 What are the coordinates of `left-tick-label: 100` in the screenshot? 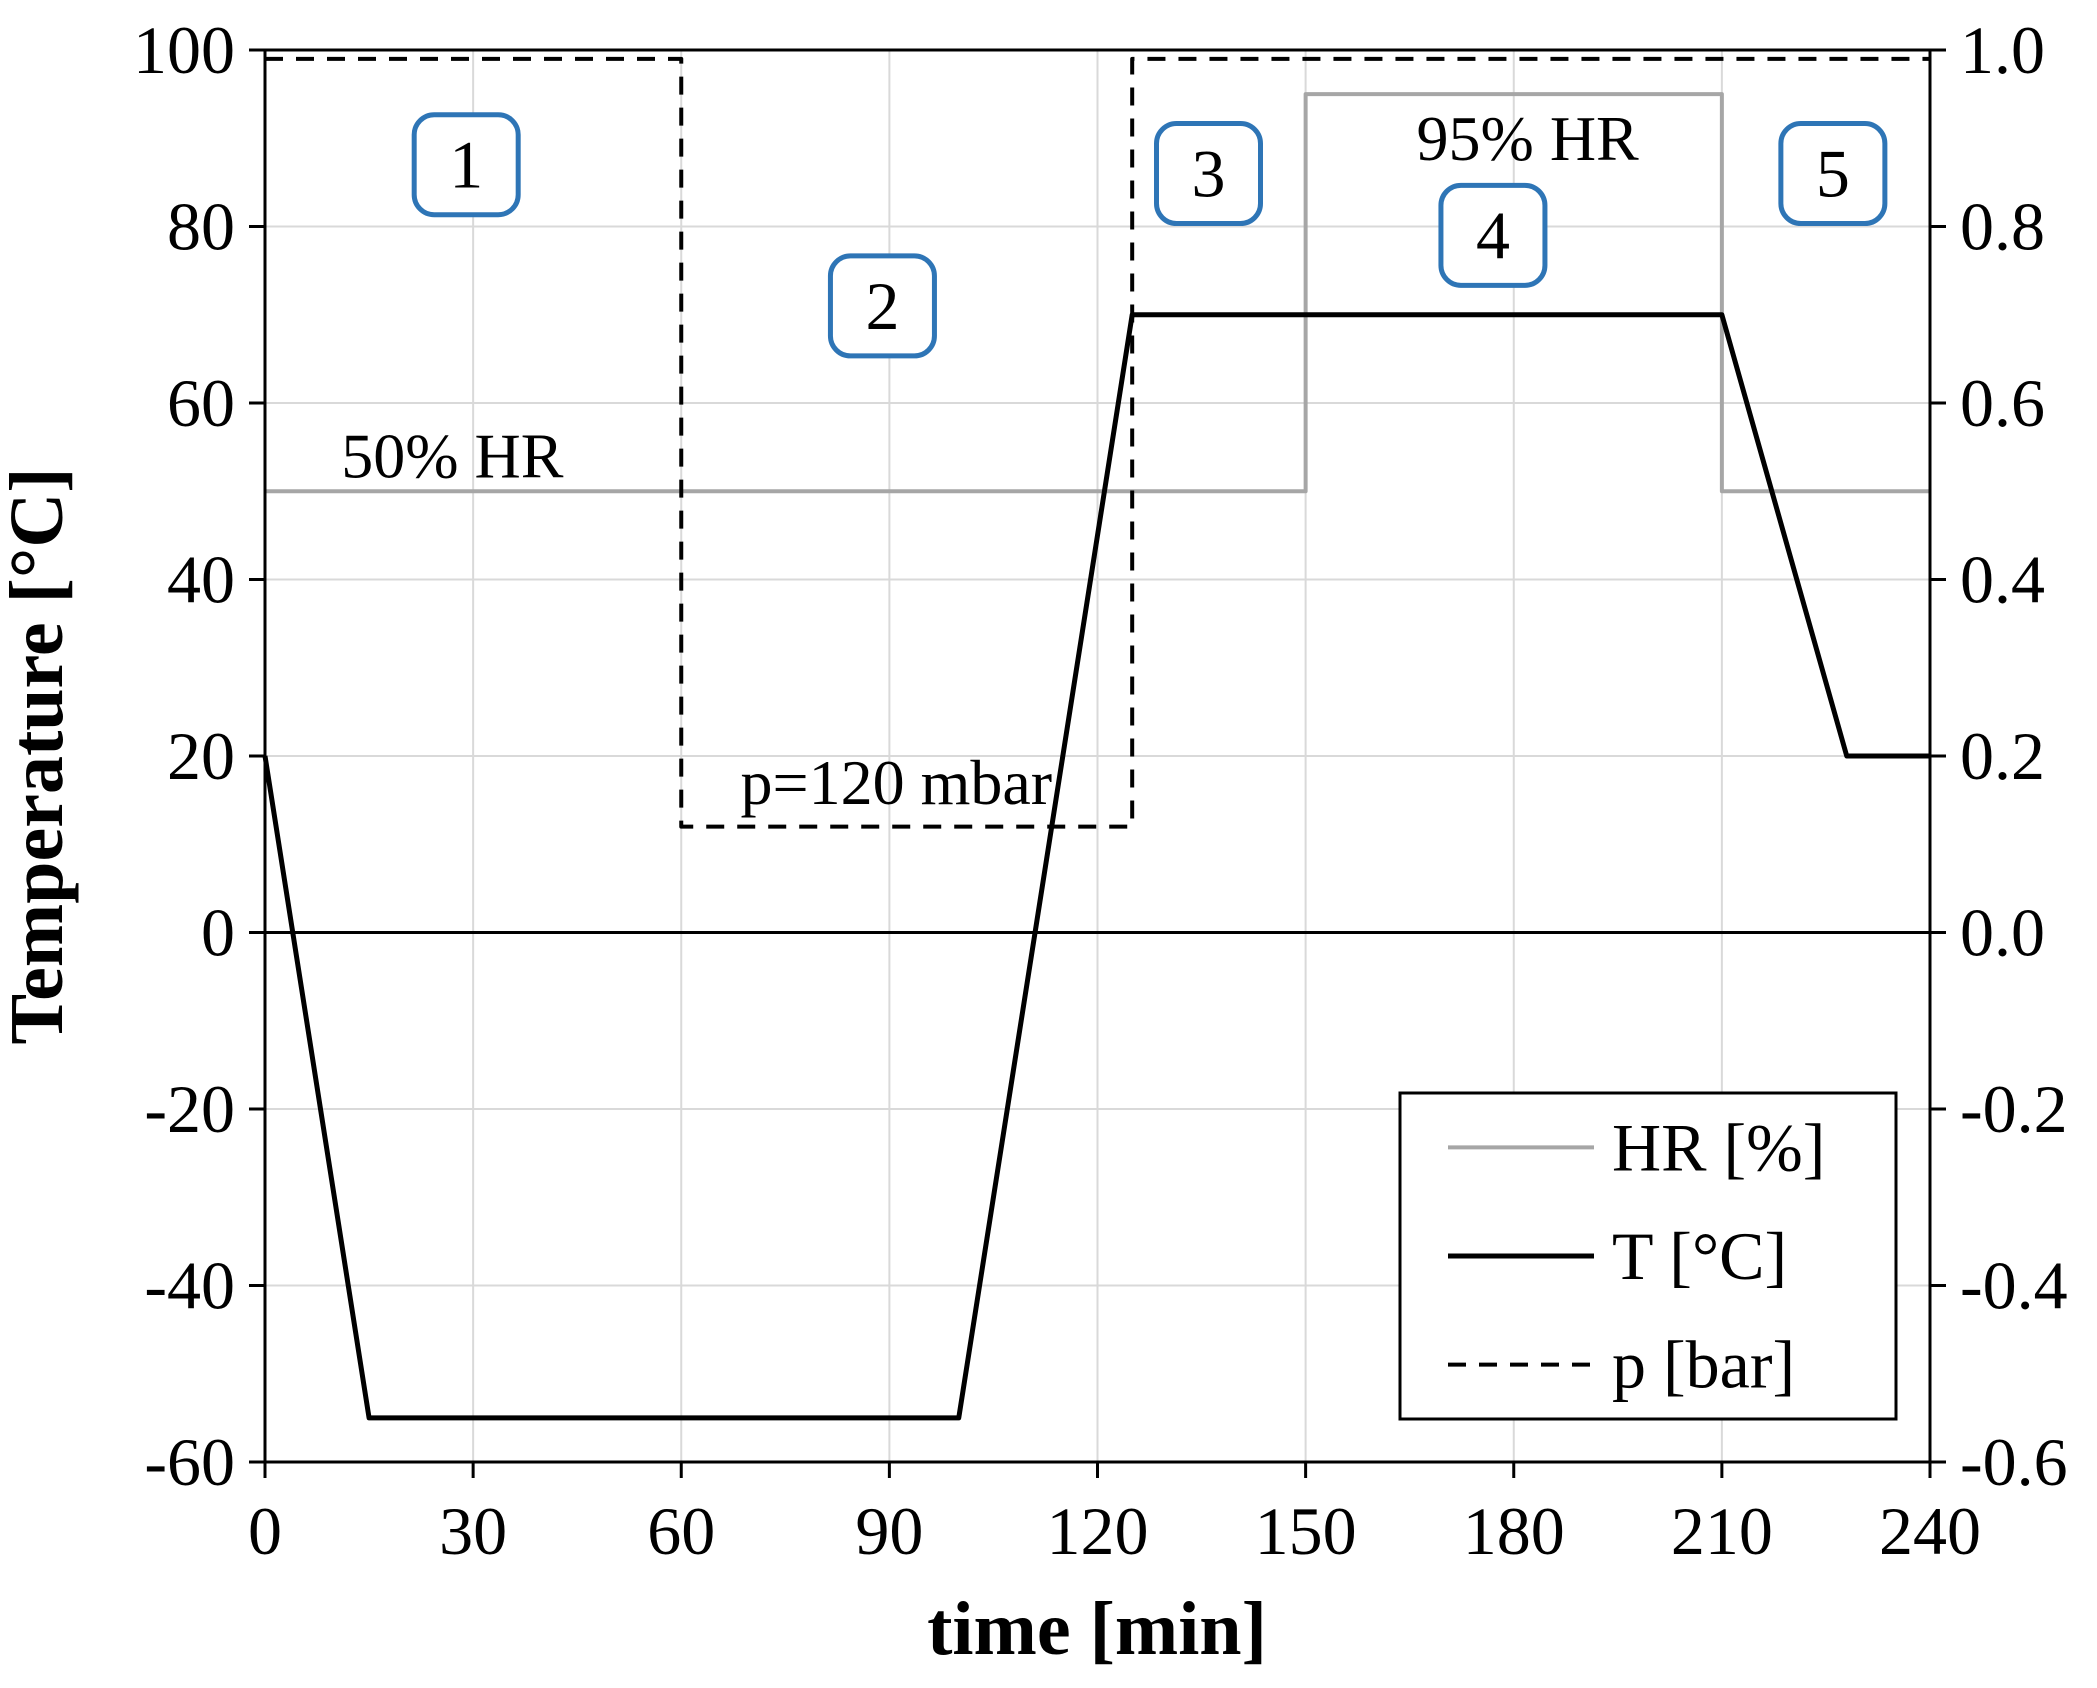 It's located at (184, 50).